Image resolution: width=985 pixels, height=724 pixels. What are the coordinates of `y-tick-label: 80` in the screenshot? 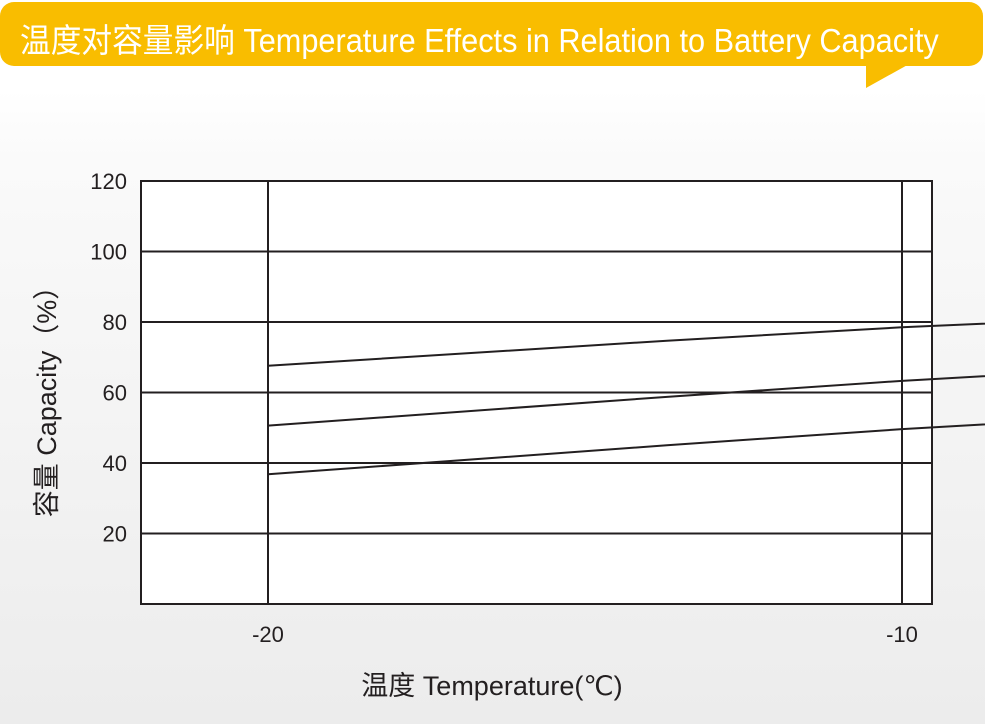 It's located at (115, 322).